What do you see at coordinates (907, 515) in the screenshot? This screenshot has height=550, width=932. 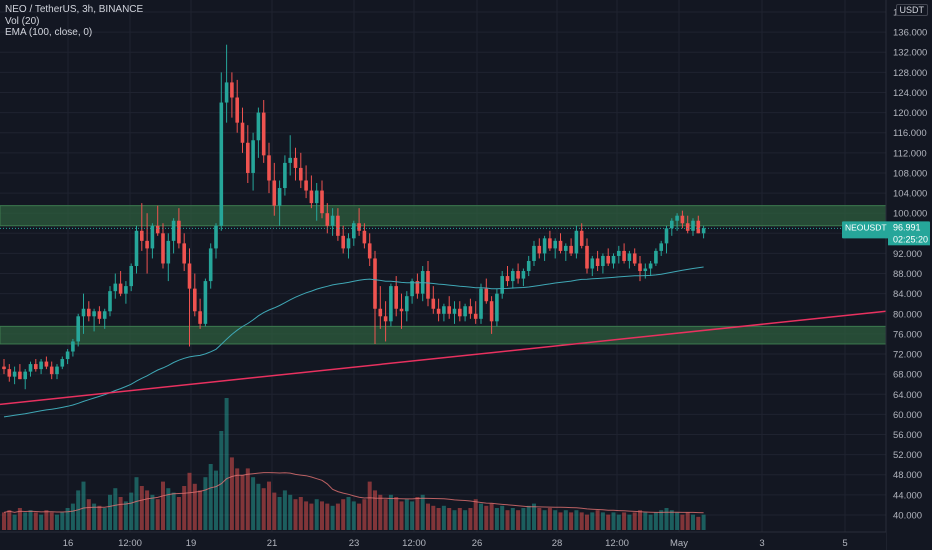 I see `price-tick-label: 40.000` at bounding box center [907, 515].